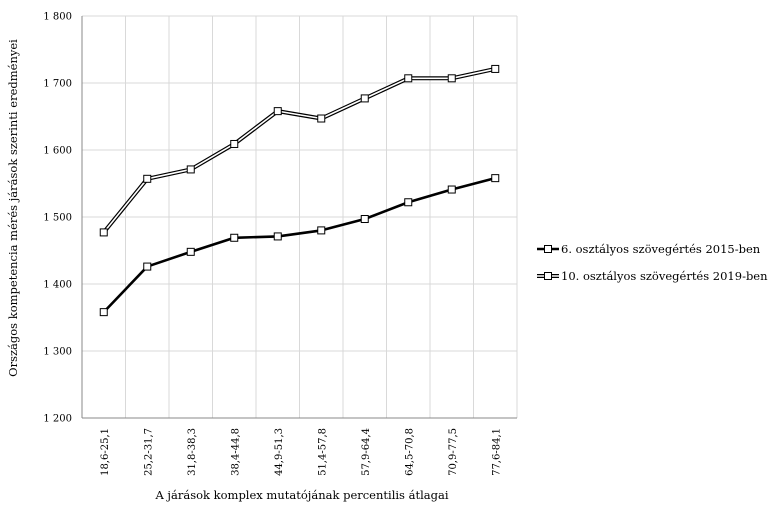  Describe the element at coordinates (57, 17) in the screenshot. I see `y-tick-label-6: 1 800` at that location.